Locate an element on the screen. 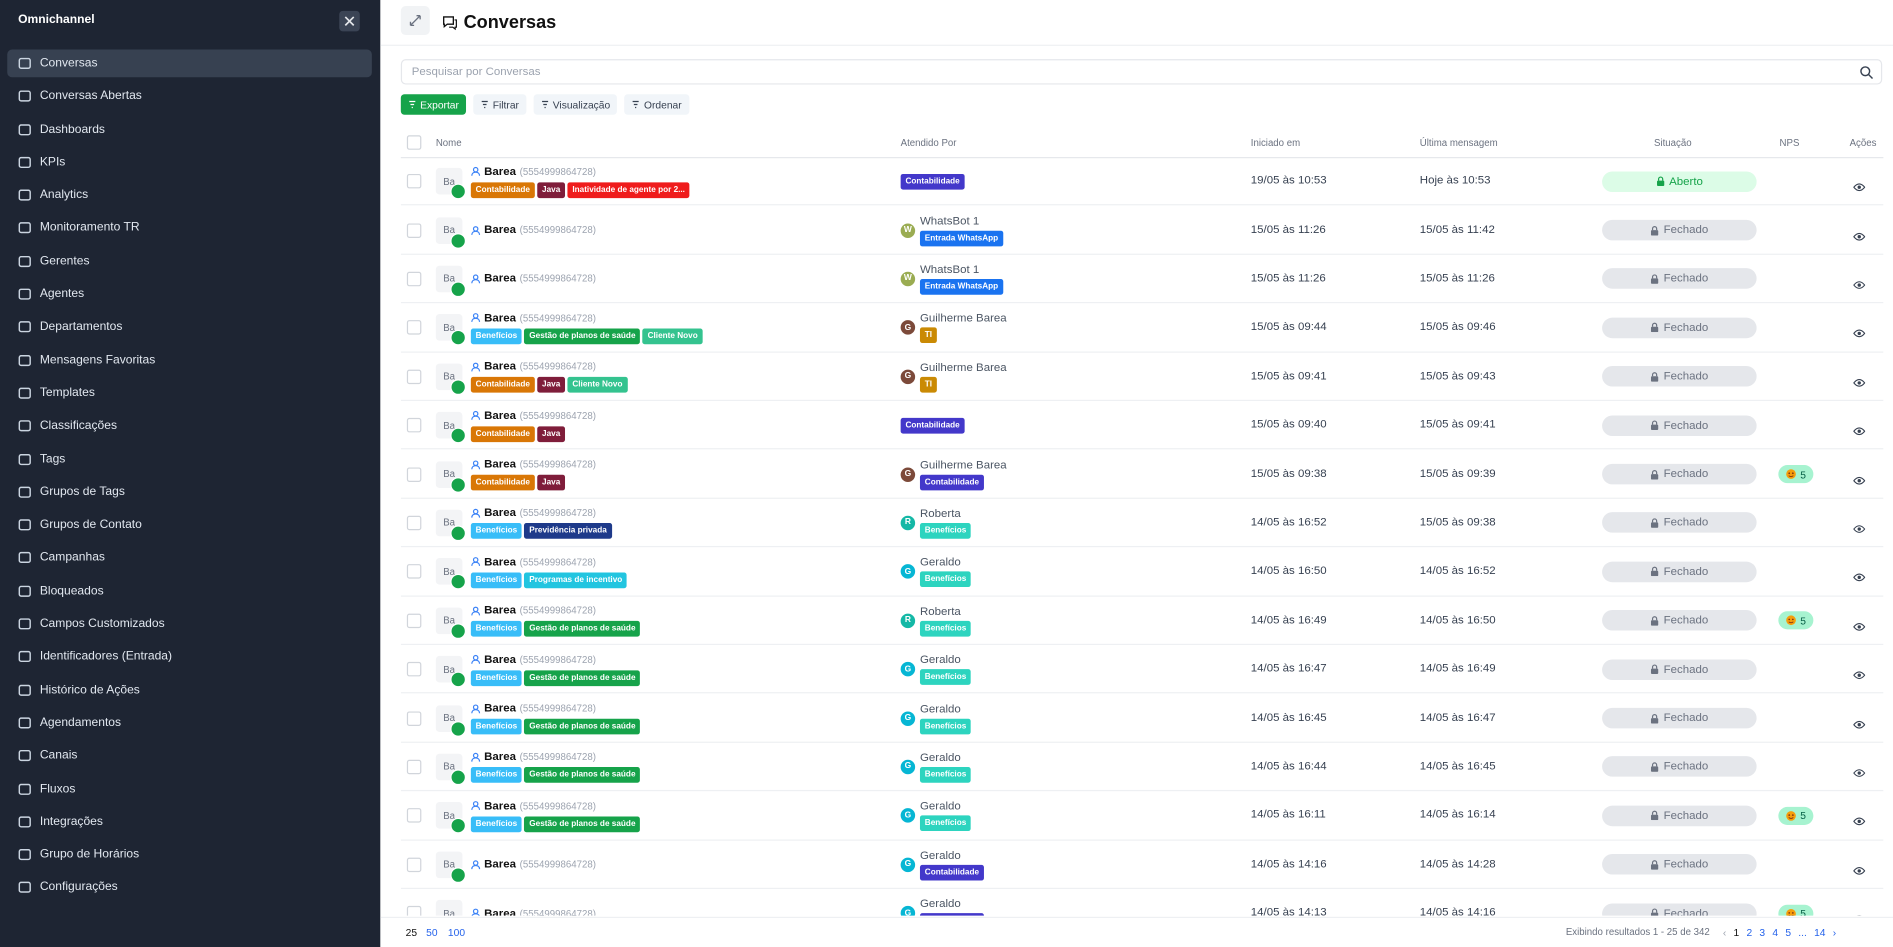 This screenshot has width=1893, height=947. search-box: Pesquisar por Conversas is located at coordinates (1141, 72).